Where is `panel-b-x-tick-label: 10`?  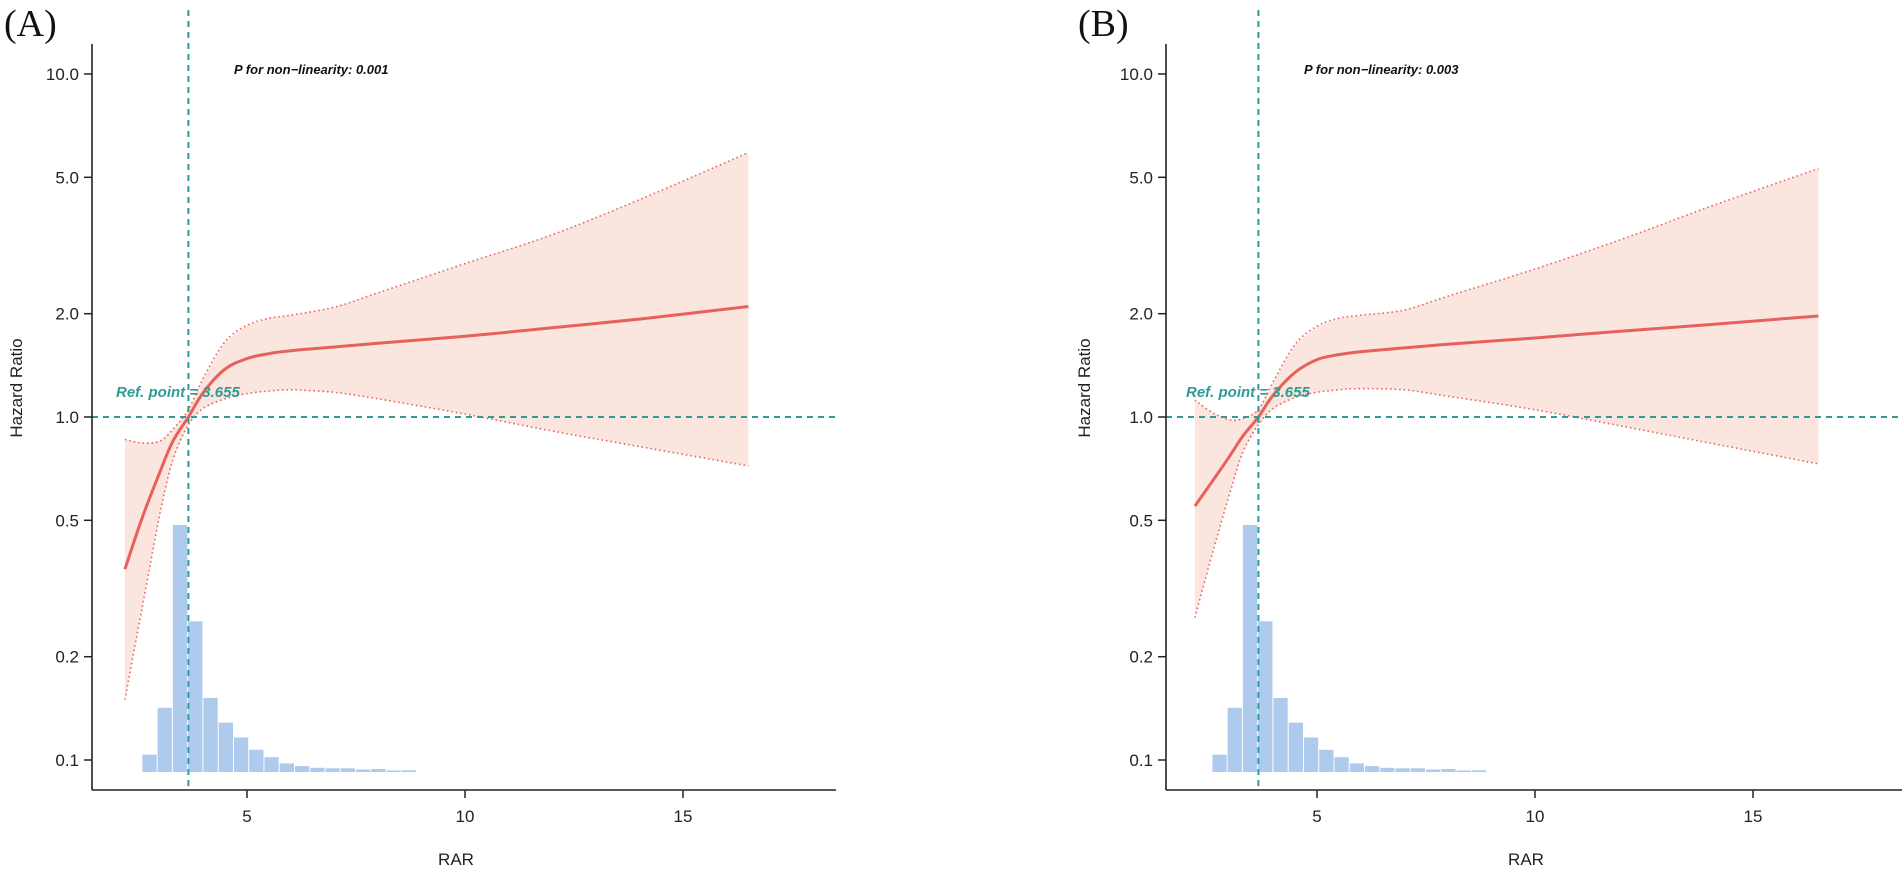
panel-b-x-tick-label: 10 is located at coordinates (1535, 816).